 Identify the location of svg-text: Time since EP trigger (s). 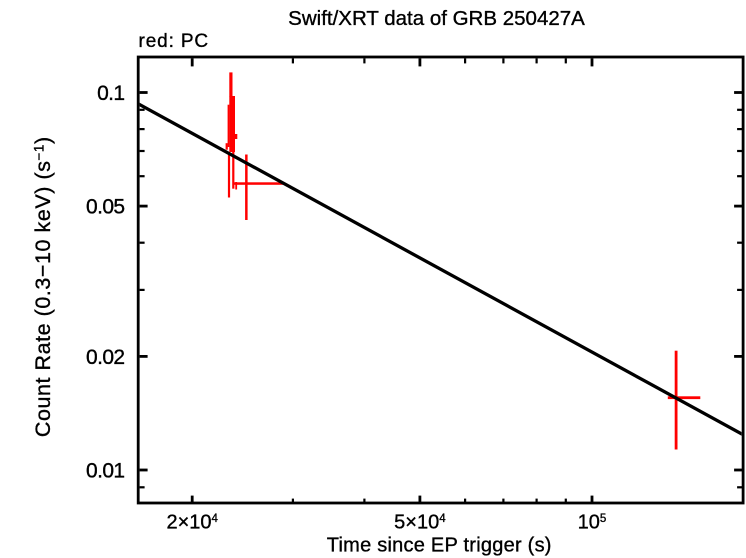
(439, 546).